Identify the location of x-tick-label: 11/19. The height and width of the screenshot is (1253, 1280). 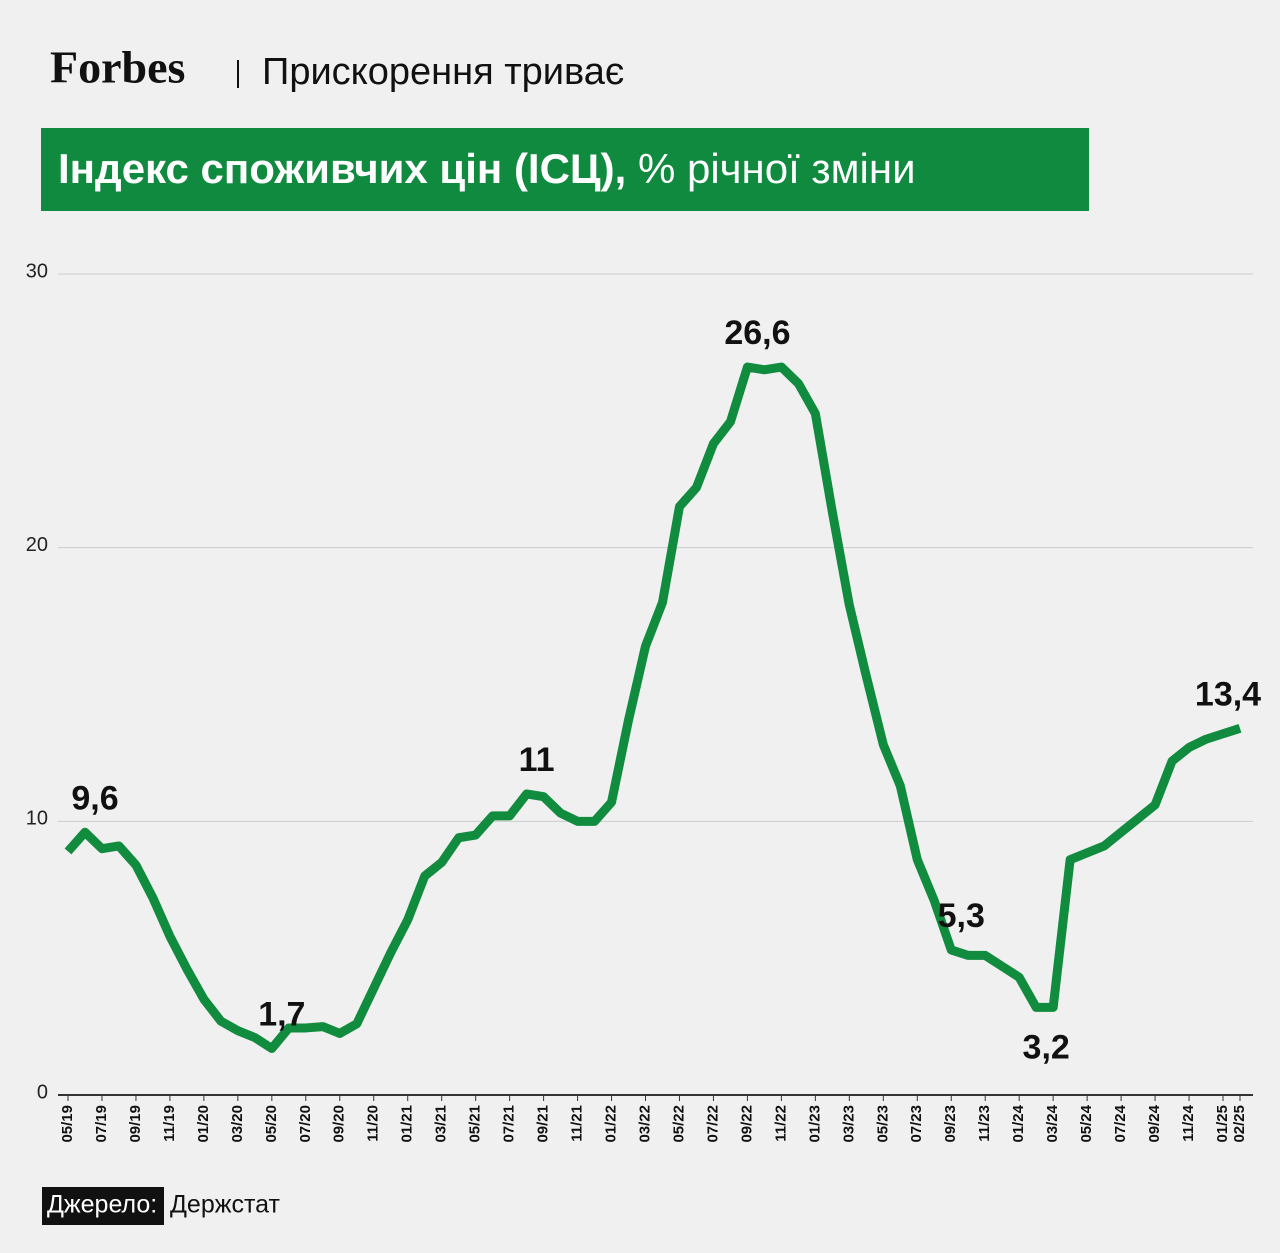
(169, 1123).